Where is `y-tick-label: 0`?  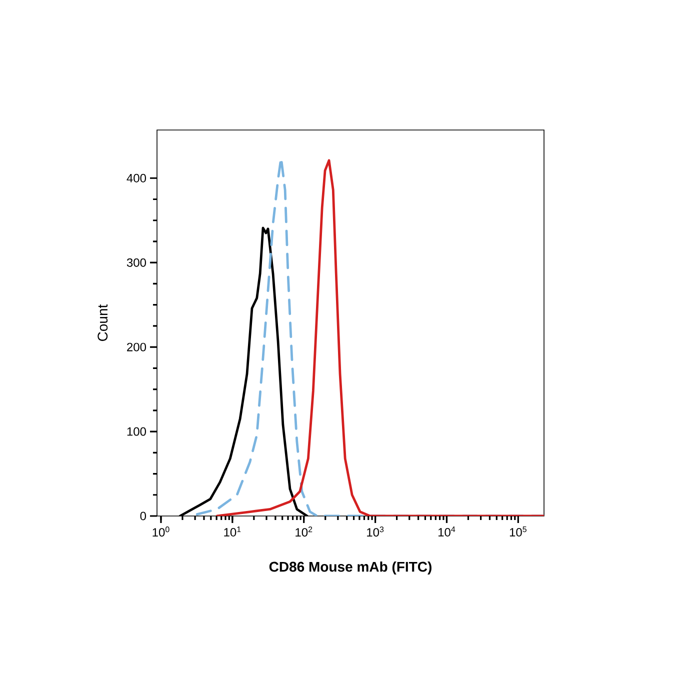
y-tick-label: 0 is located at coordinates (143, 516).